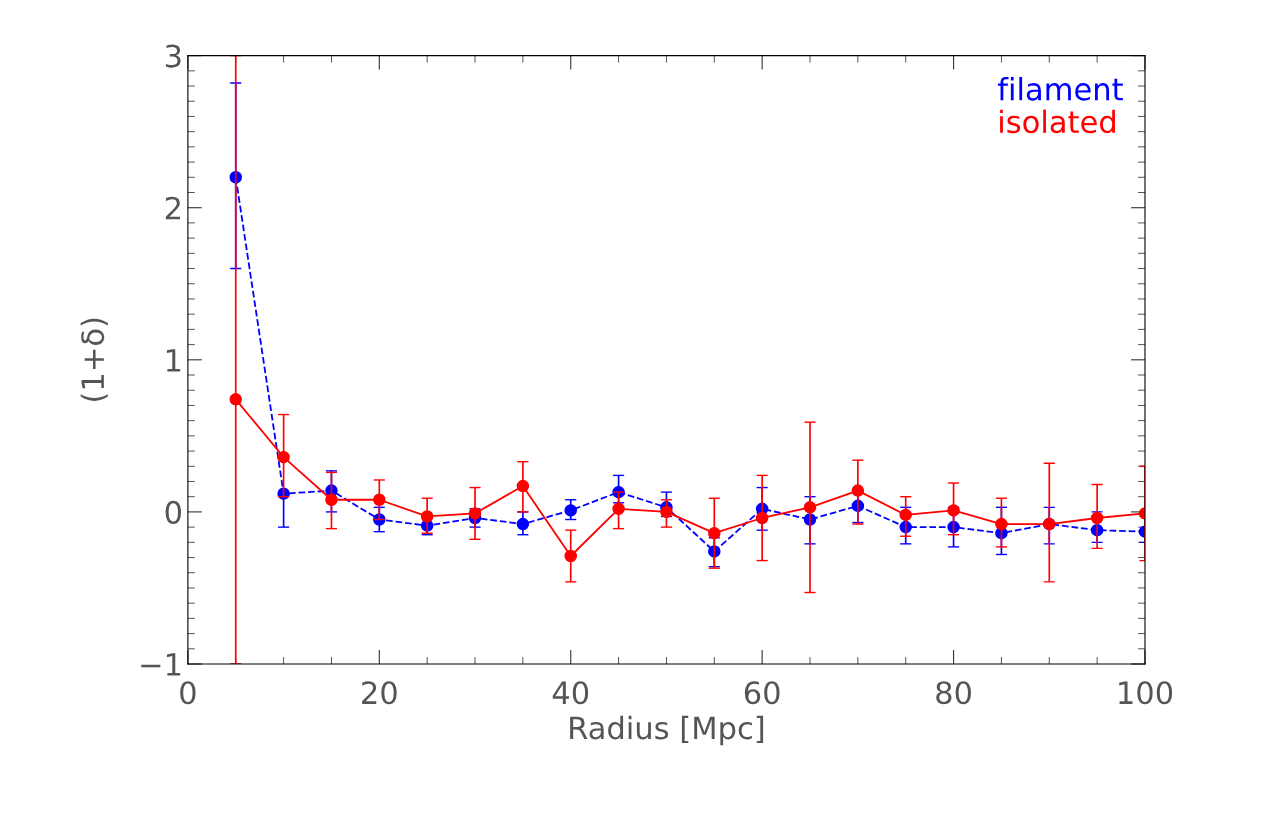  What do you see at coordinates (762, 693) in the screenshot?
I see `x-tick-label: 60` at bounding box center [762, 693].